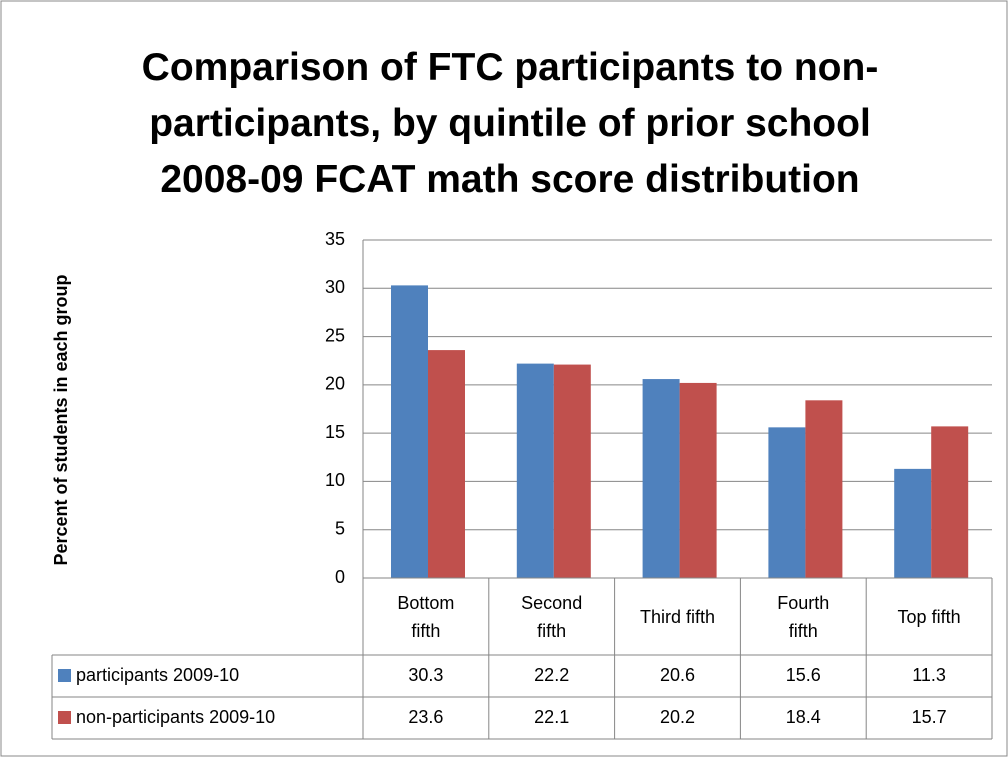 This screenshot has height=757, width=1008. What do you see at coordinates (677, 717) in the screenshot?
I see `table-value: 20.2` at bounding box center [677, 717].